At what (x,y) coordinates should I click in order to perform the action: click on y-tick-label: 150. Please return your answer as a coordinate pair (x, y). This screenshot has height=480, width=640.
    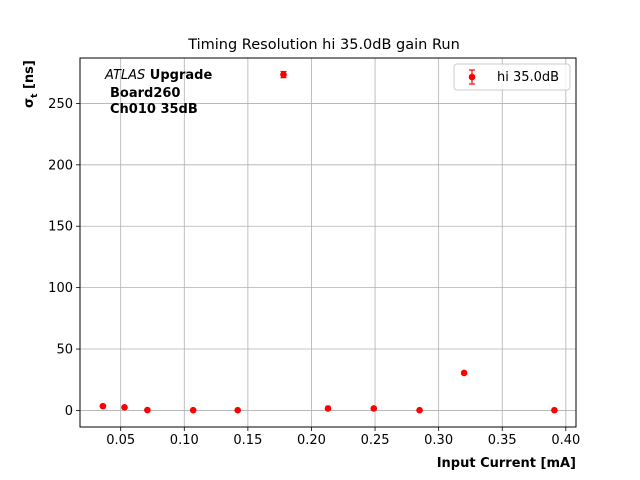
    Looking at the image, I should click on (60, 227).